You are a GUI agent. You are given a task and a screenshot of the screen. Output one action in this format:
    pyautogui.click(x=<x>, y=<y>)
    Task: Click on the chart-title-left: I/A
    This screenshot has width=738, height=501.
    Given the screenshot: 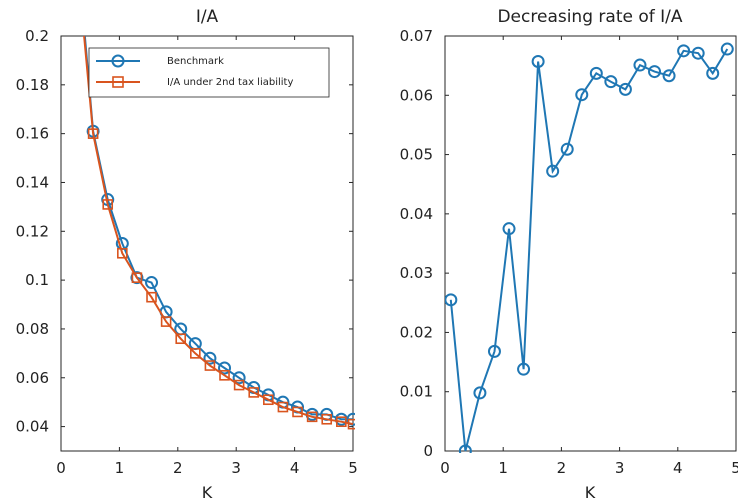 What is the action you would take?
    pyautogui.click(x=207, y=17)
    